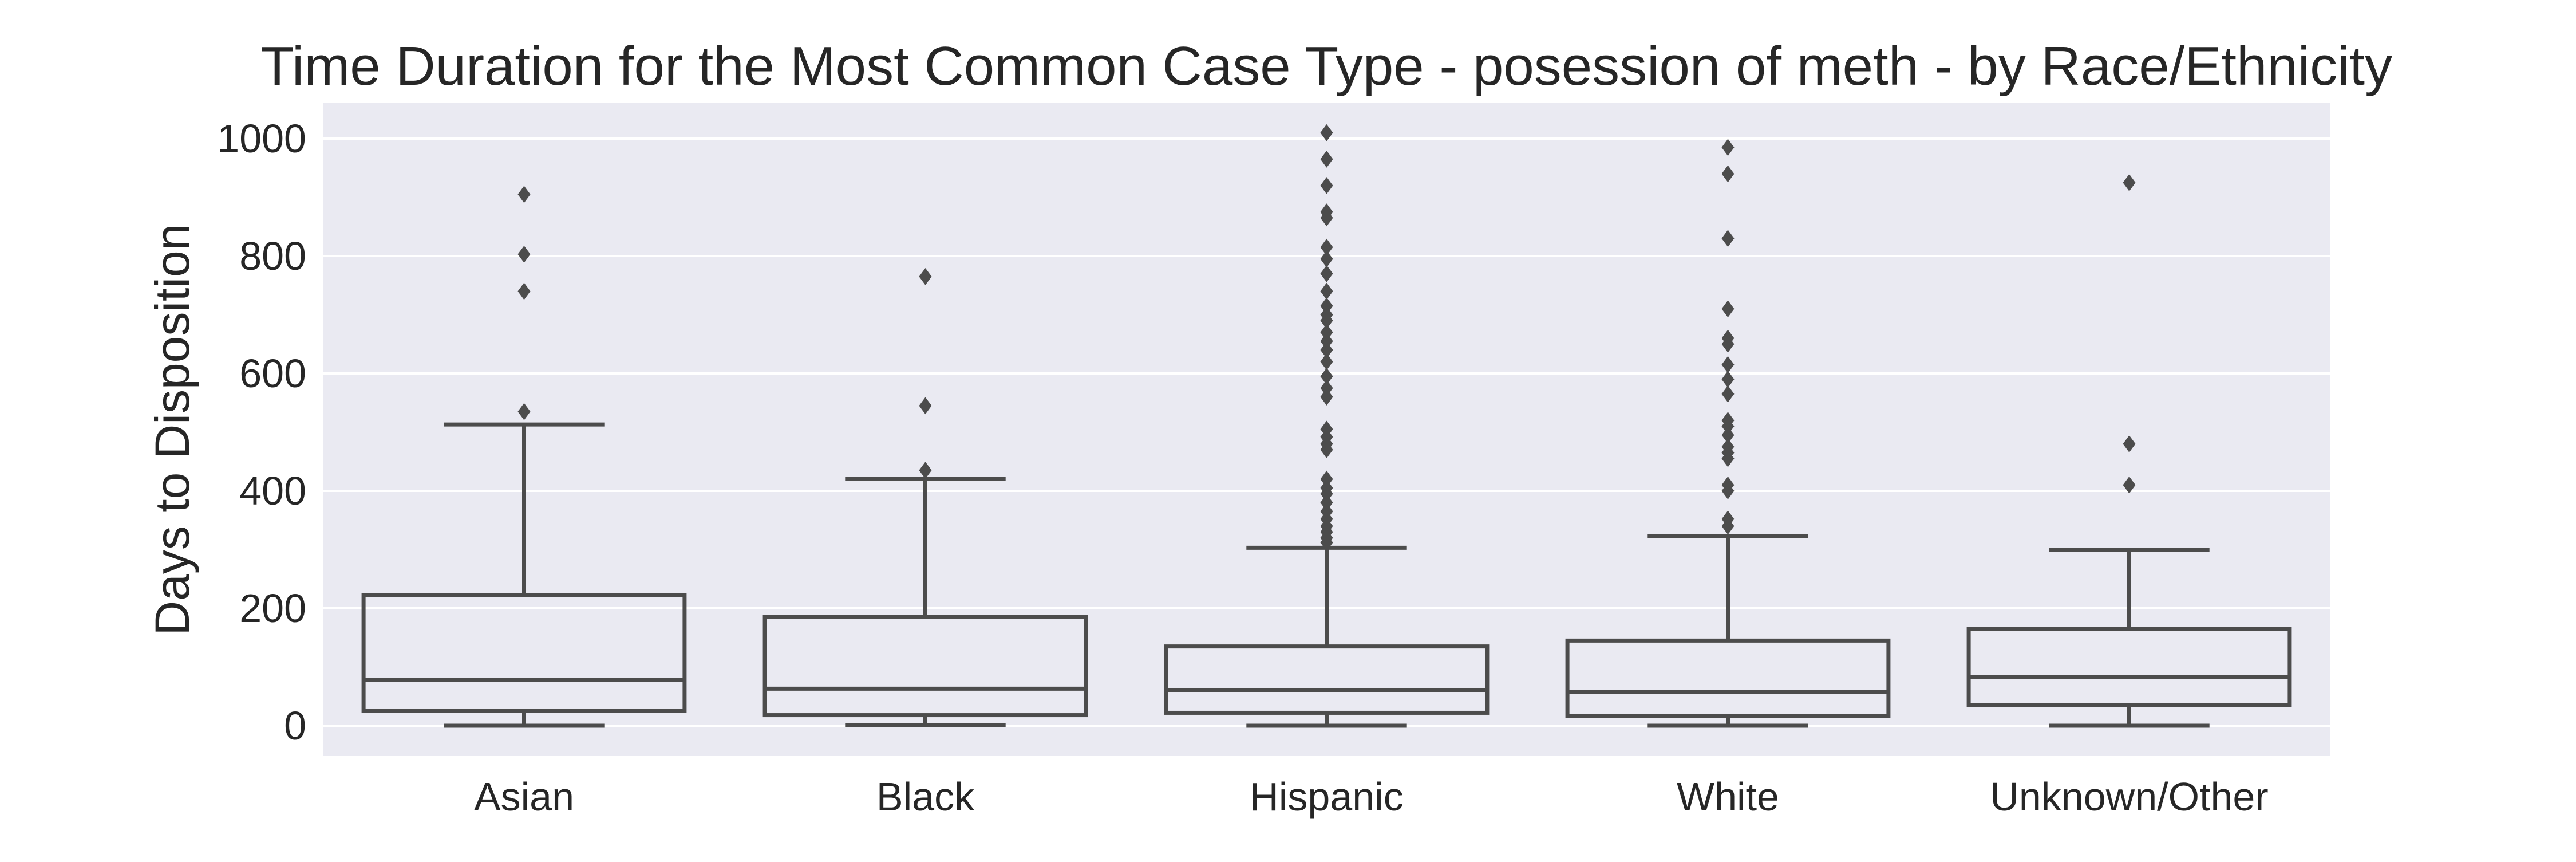  I want to click on y-axis-label: Days to Disposition, so click(172, 430).